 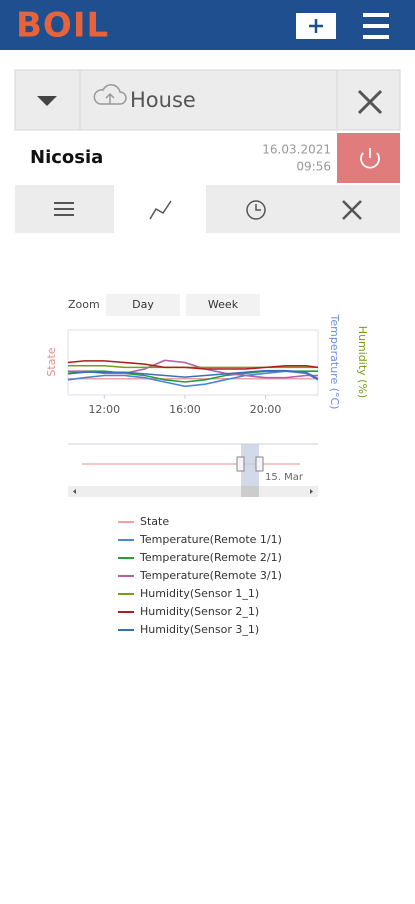 I want to click on y3-axis-label: State, so click(x=51, y=361).